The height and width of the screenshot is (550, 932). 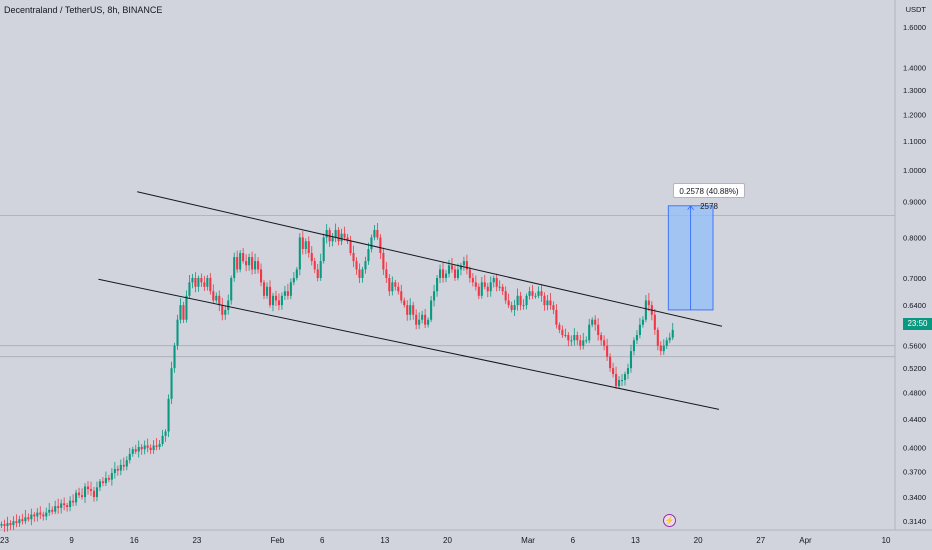 What do you see at coordinates (886, 540) in the screenshot?
I see `time-tick-label: 10` at bounding box center [886, 540].